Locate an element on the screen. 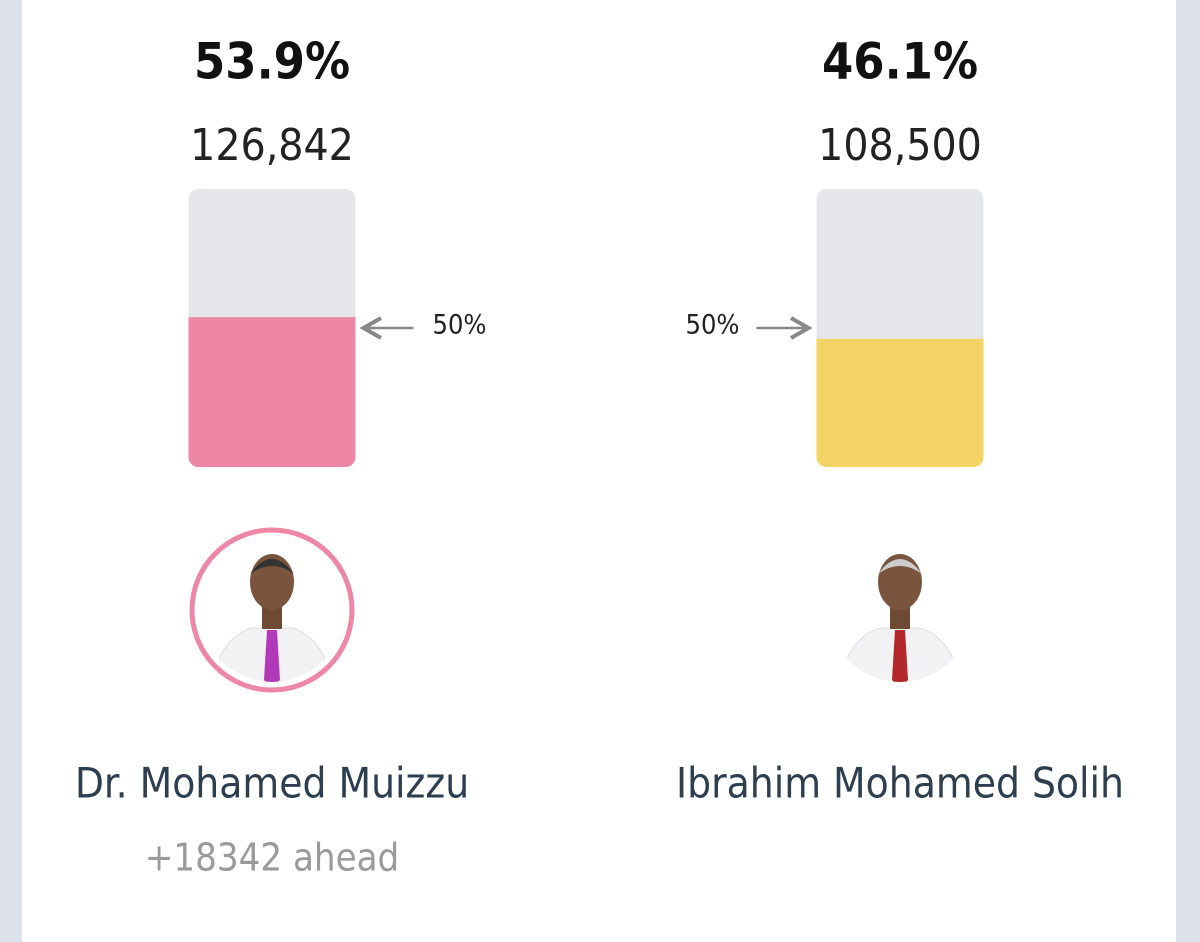 The height and width of the screenshot is (942, 1200). candidate-name: Ibrahim Mohamed Solih is located at coordinates (900, 783).